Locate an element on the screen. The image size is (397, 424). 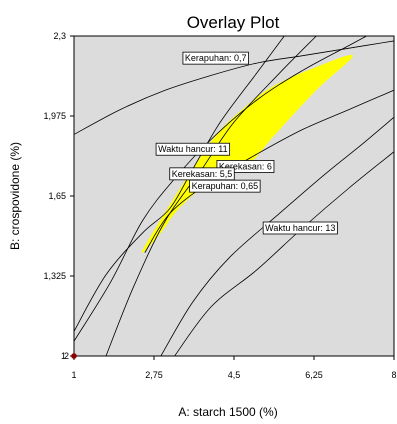
chart-title: Overlay Plot is located at coordinates (233, 22).